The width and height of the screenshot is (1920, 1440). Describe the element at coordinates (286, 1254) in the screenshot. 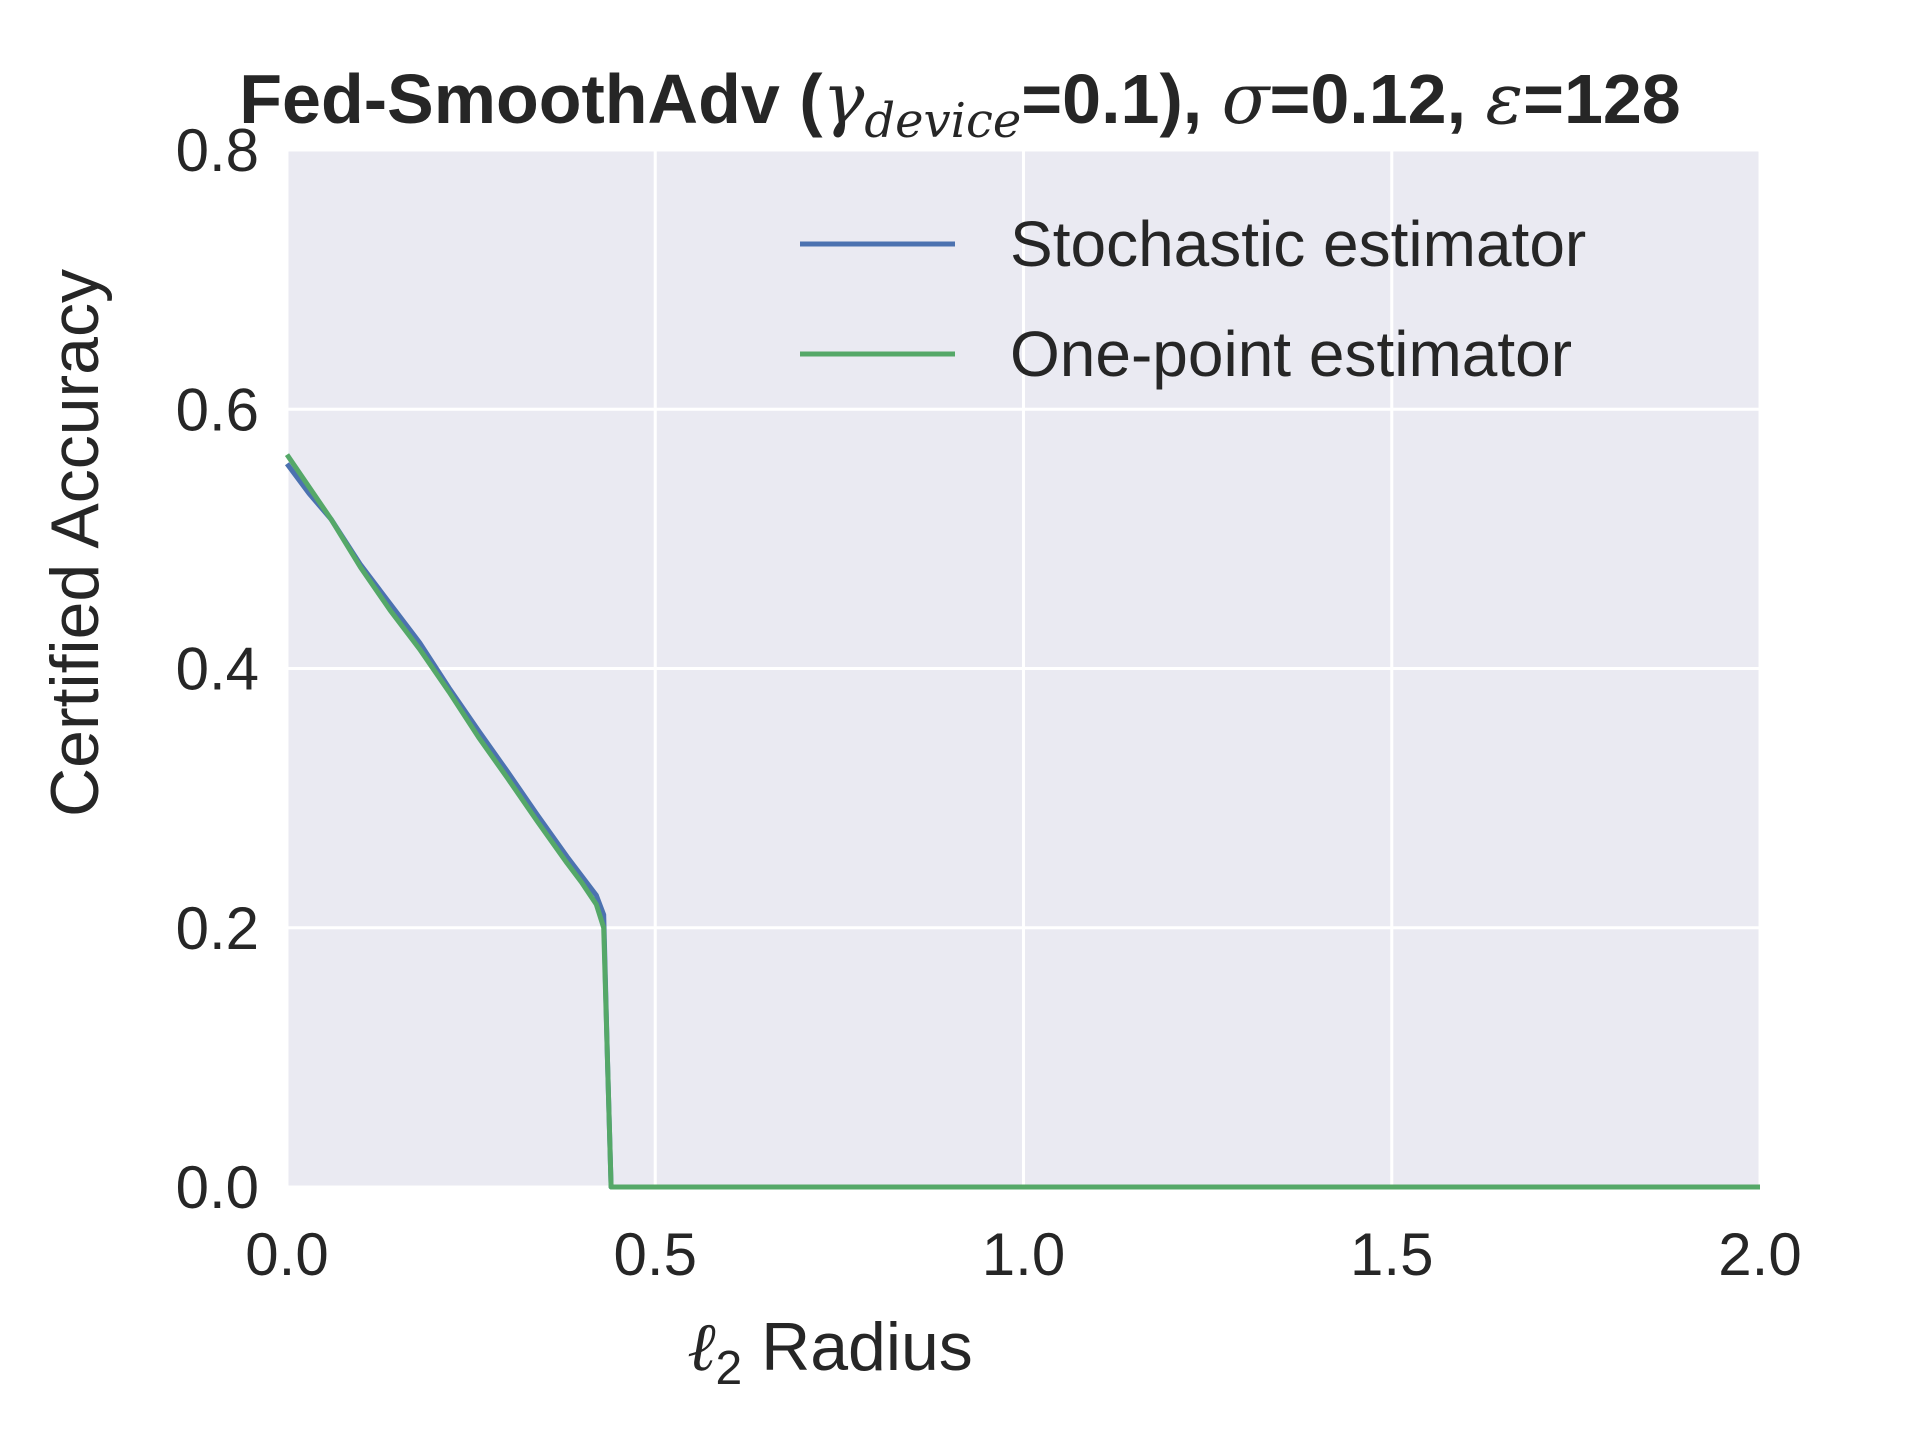

I see `x-tick-label: 0.0` at that location.